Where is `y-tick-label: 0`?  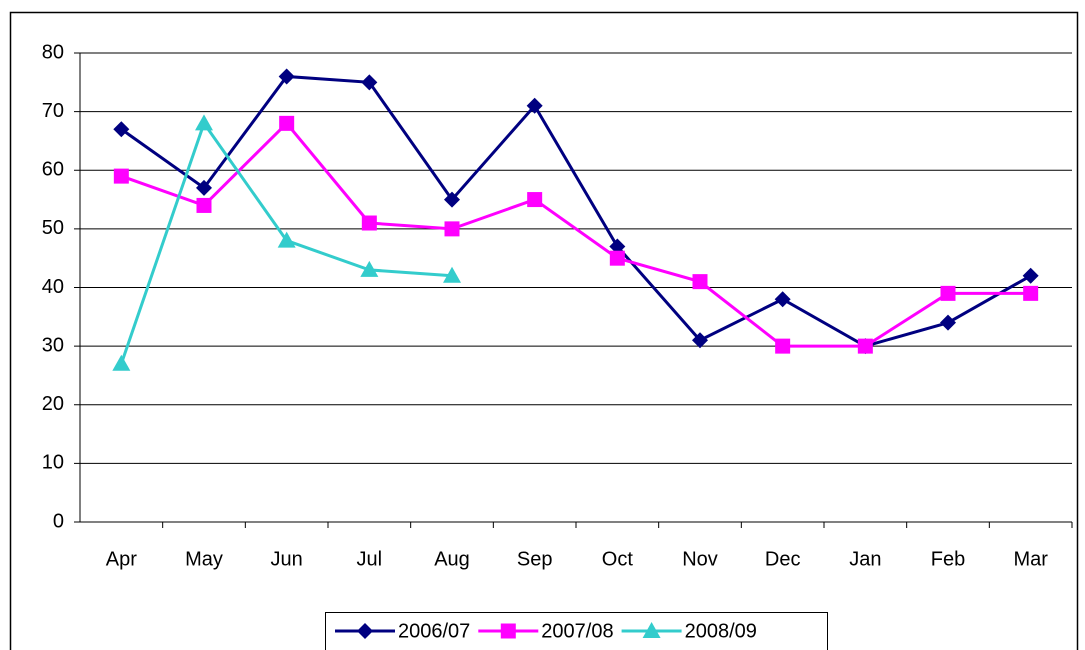 y-tick-label: 0 is located at coordinates (58, 521).